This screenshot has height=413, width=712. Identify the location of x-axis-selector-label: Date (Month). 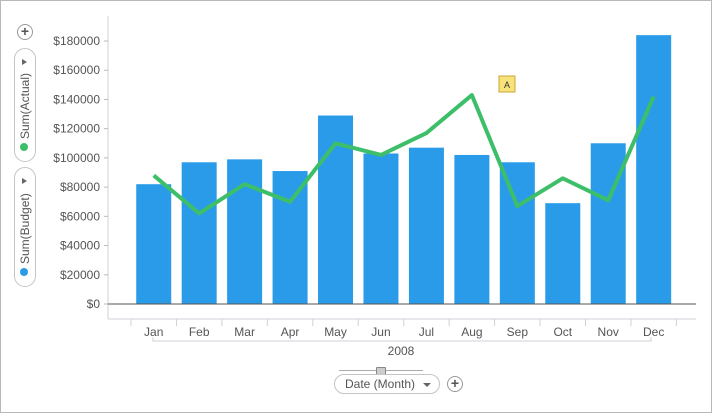
(380, 384).